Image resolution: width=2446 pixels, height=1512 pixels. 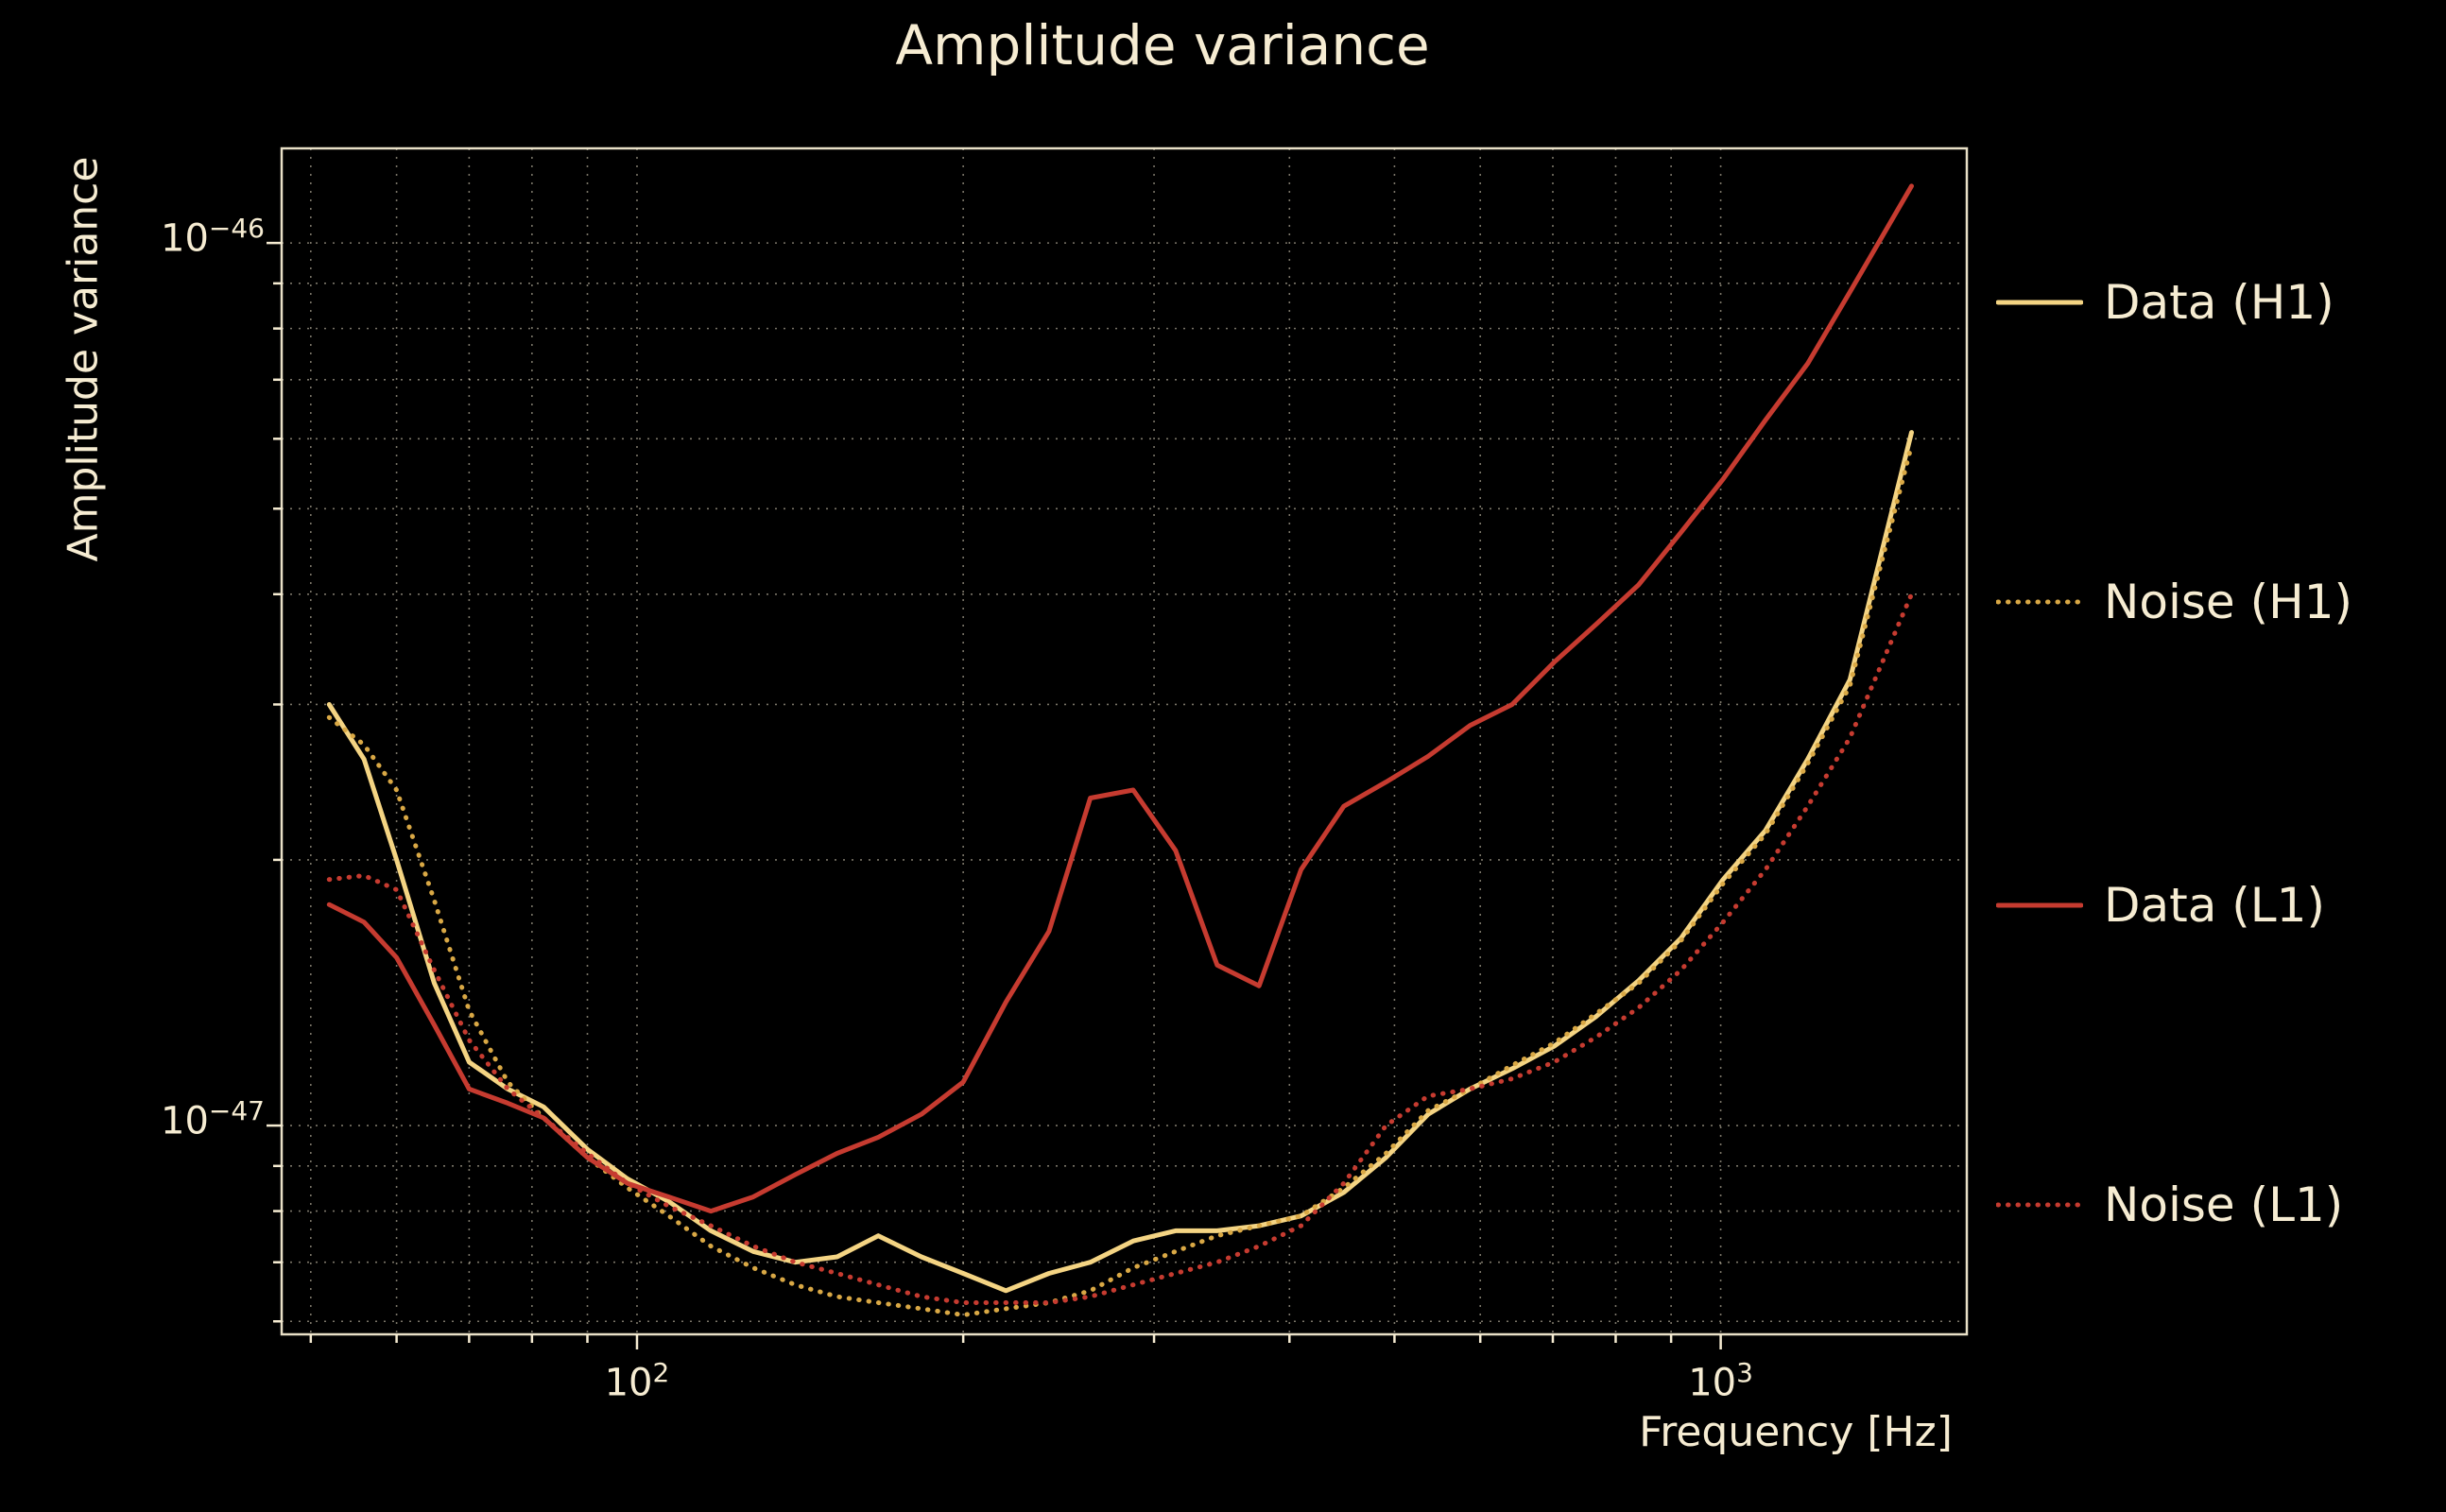 What do you see at coordinates (1796, 1432) in the screenshot?
I see `x-axis-label: Frequency [Hz]` at bounding box center [1796, 1432].